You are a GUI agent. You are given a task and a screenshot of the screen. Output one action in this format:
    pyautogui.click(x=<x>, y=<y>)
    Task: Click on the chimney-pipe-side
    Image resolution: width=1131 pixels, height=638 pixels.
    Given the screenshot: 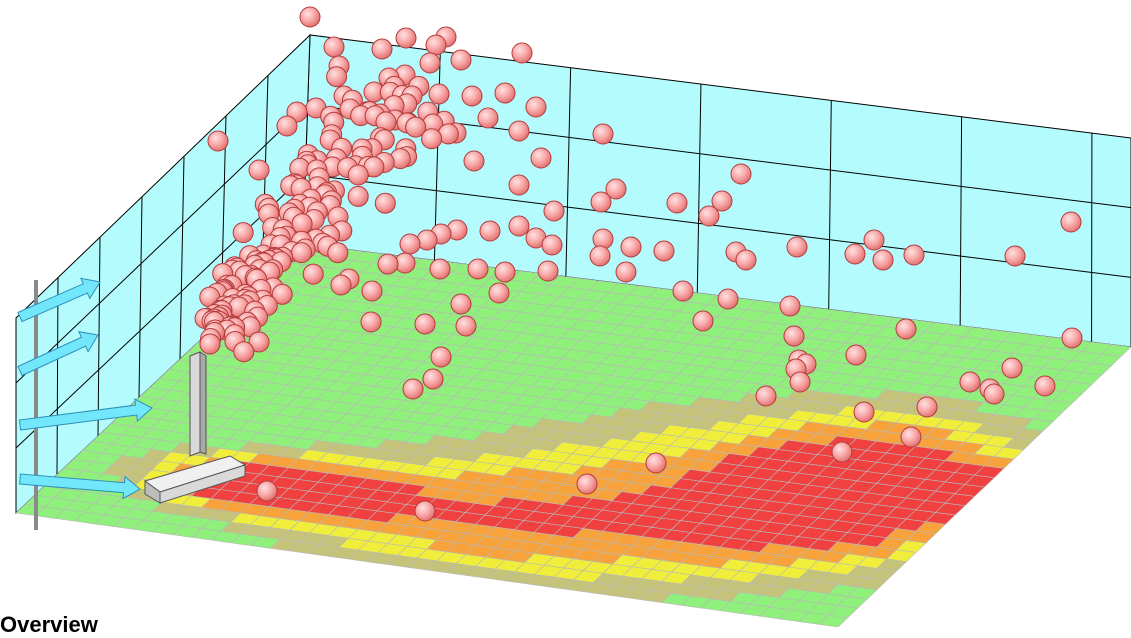 What is the action you would take?
    pyautogui.click(x=203, y=403)
    